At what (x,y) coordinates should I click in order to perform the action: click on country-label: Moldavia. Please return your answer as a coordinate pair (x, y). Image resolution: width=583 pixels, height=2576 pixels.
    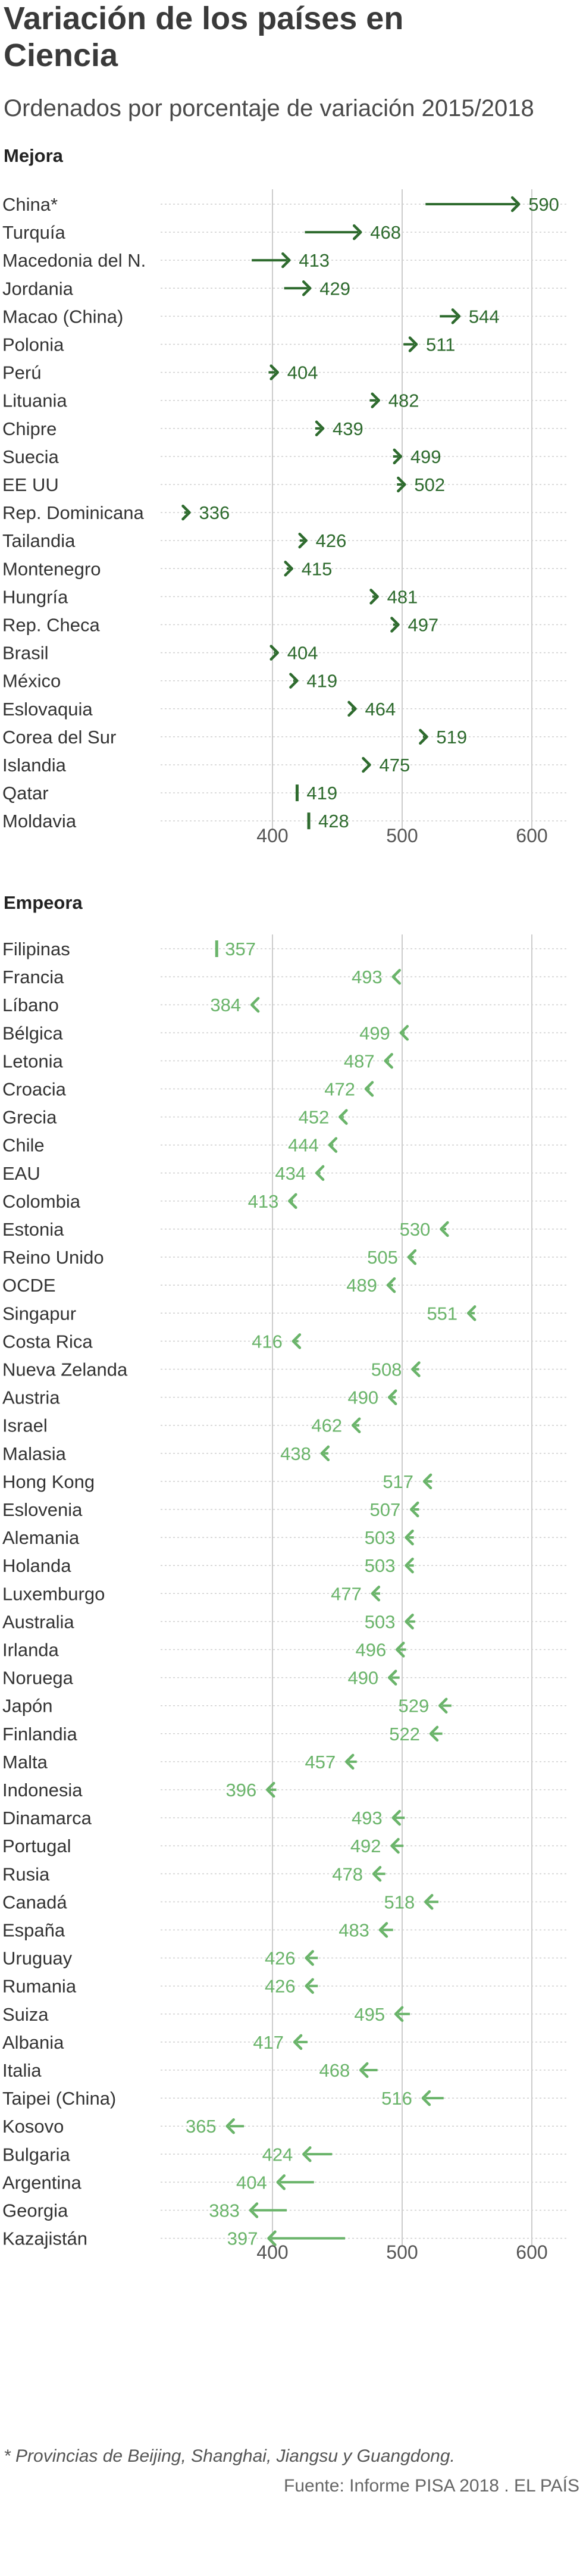
    Looking at the image, I should click on (39, 821).